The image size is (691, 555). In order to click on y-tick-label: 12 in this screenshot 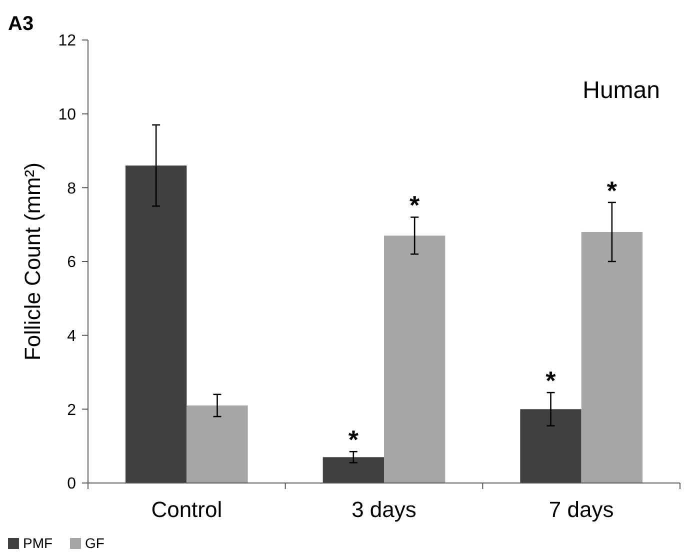, I will do `click(67, 41)`.